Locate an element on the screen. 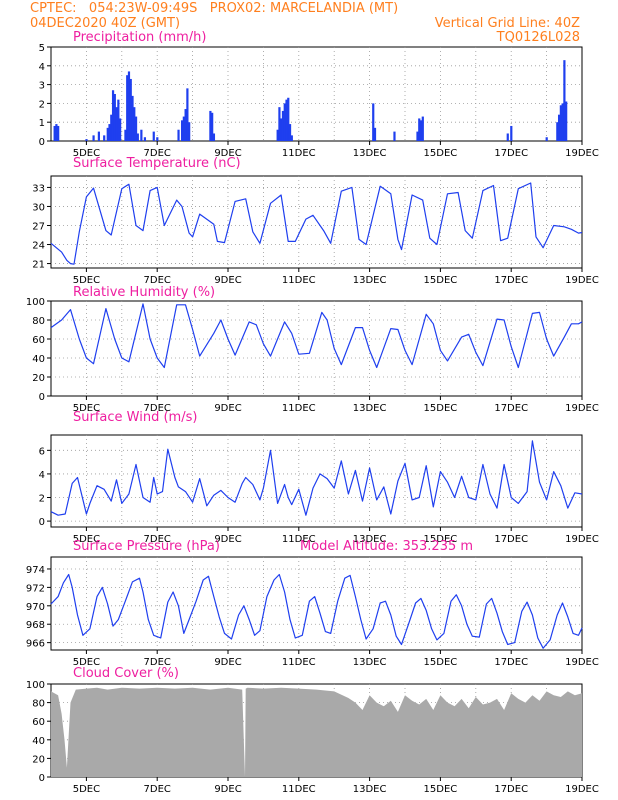 The image size is (618, 800). cloud-xtick-label: 5DEC is located at coordinates (86, 789).